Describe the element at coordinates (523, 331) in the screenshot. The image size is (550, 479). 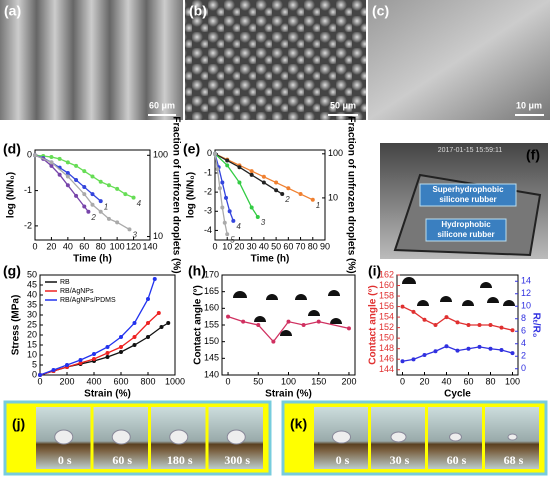
I see `y2-tick-label: 6` at that location.